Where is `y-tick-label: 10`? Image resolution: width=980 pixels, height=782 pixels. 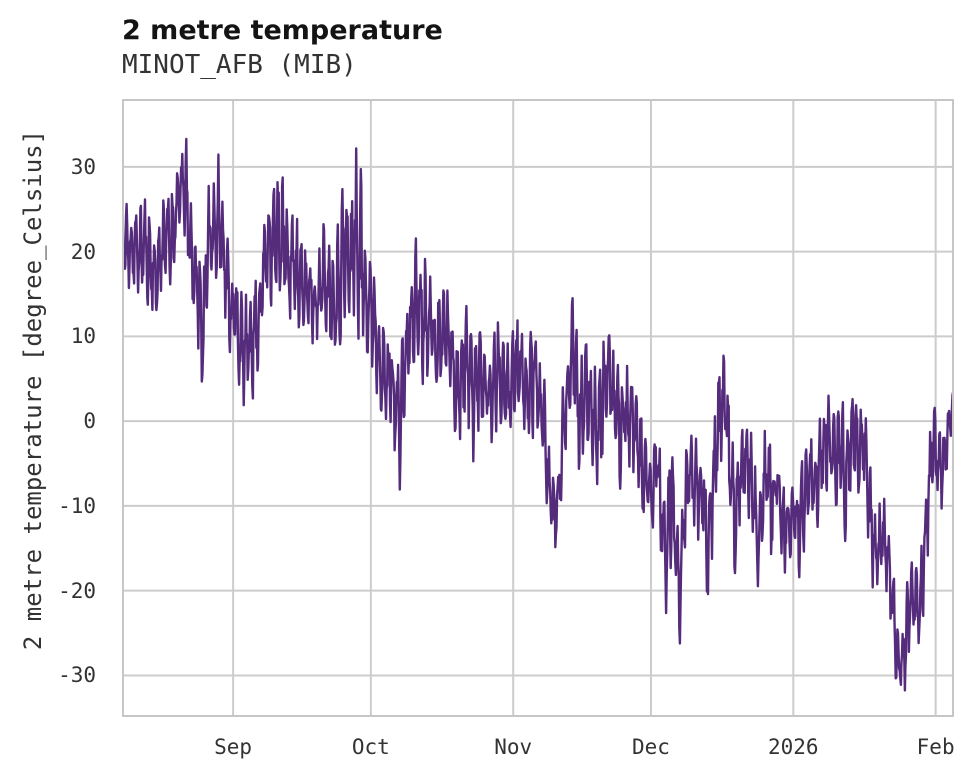 y-tick-label: 10 is located at coordinates (83, 336).